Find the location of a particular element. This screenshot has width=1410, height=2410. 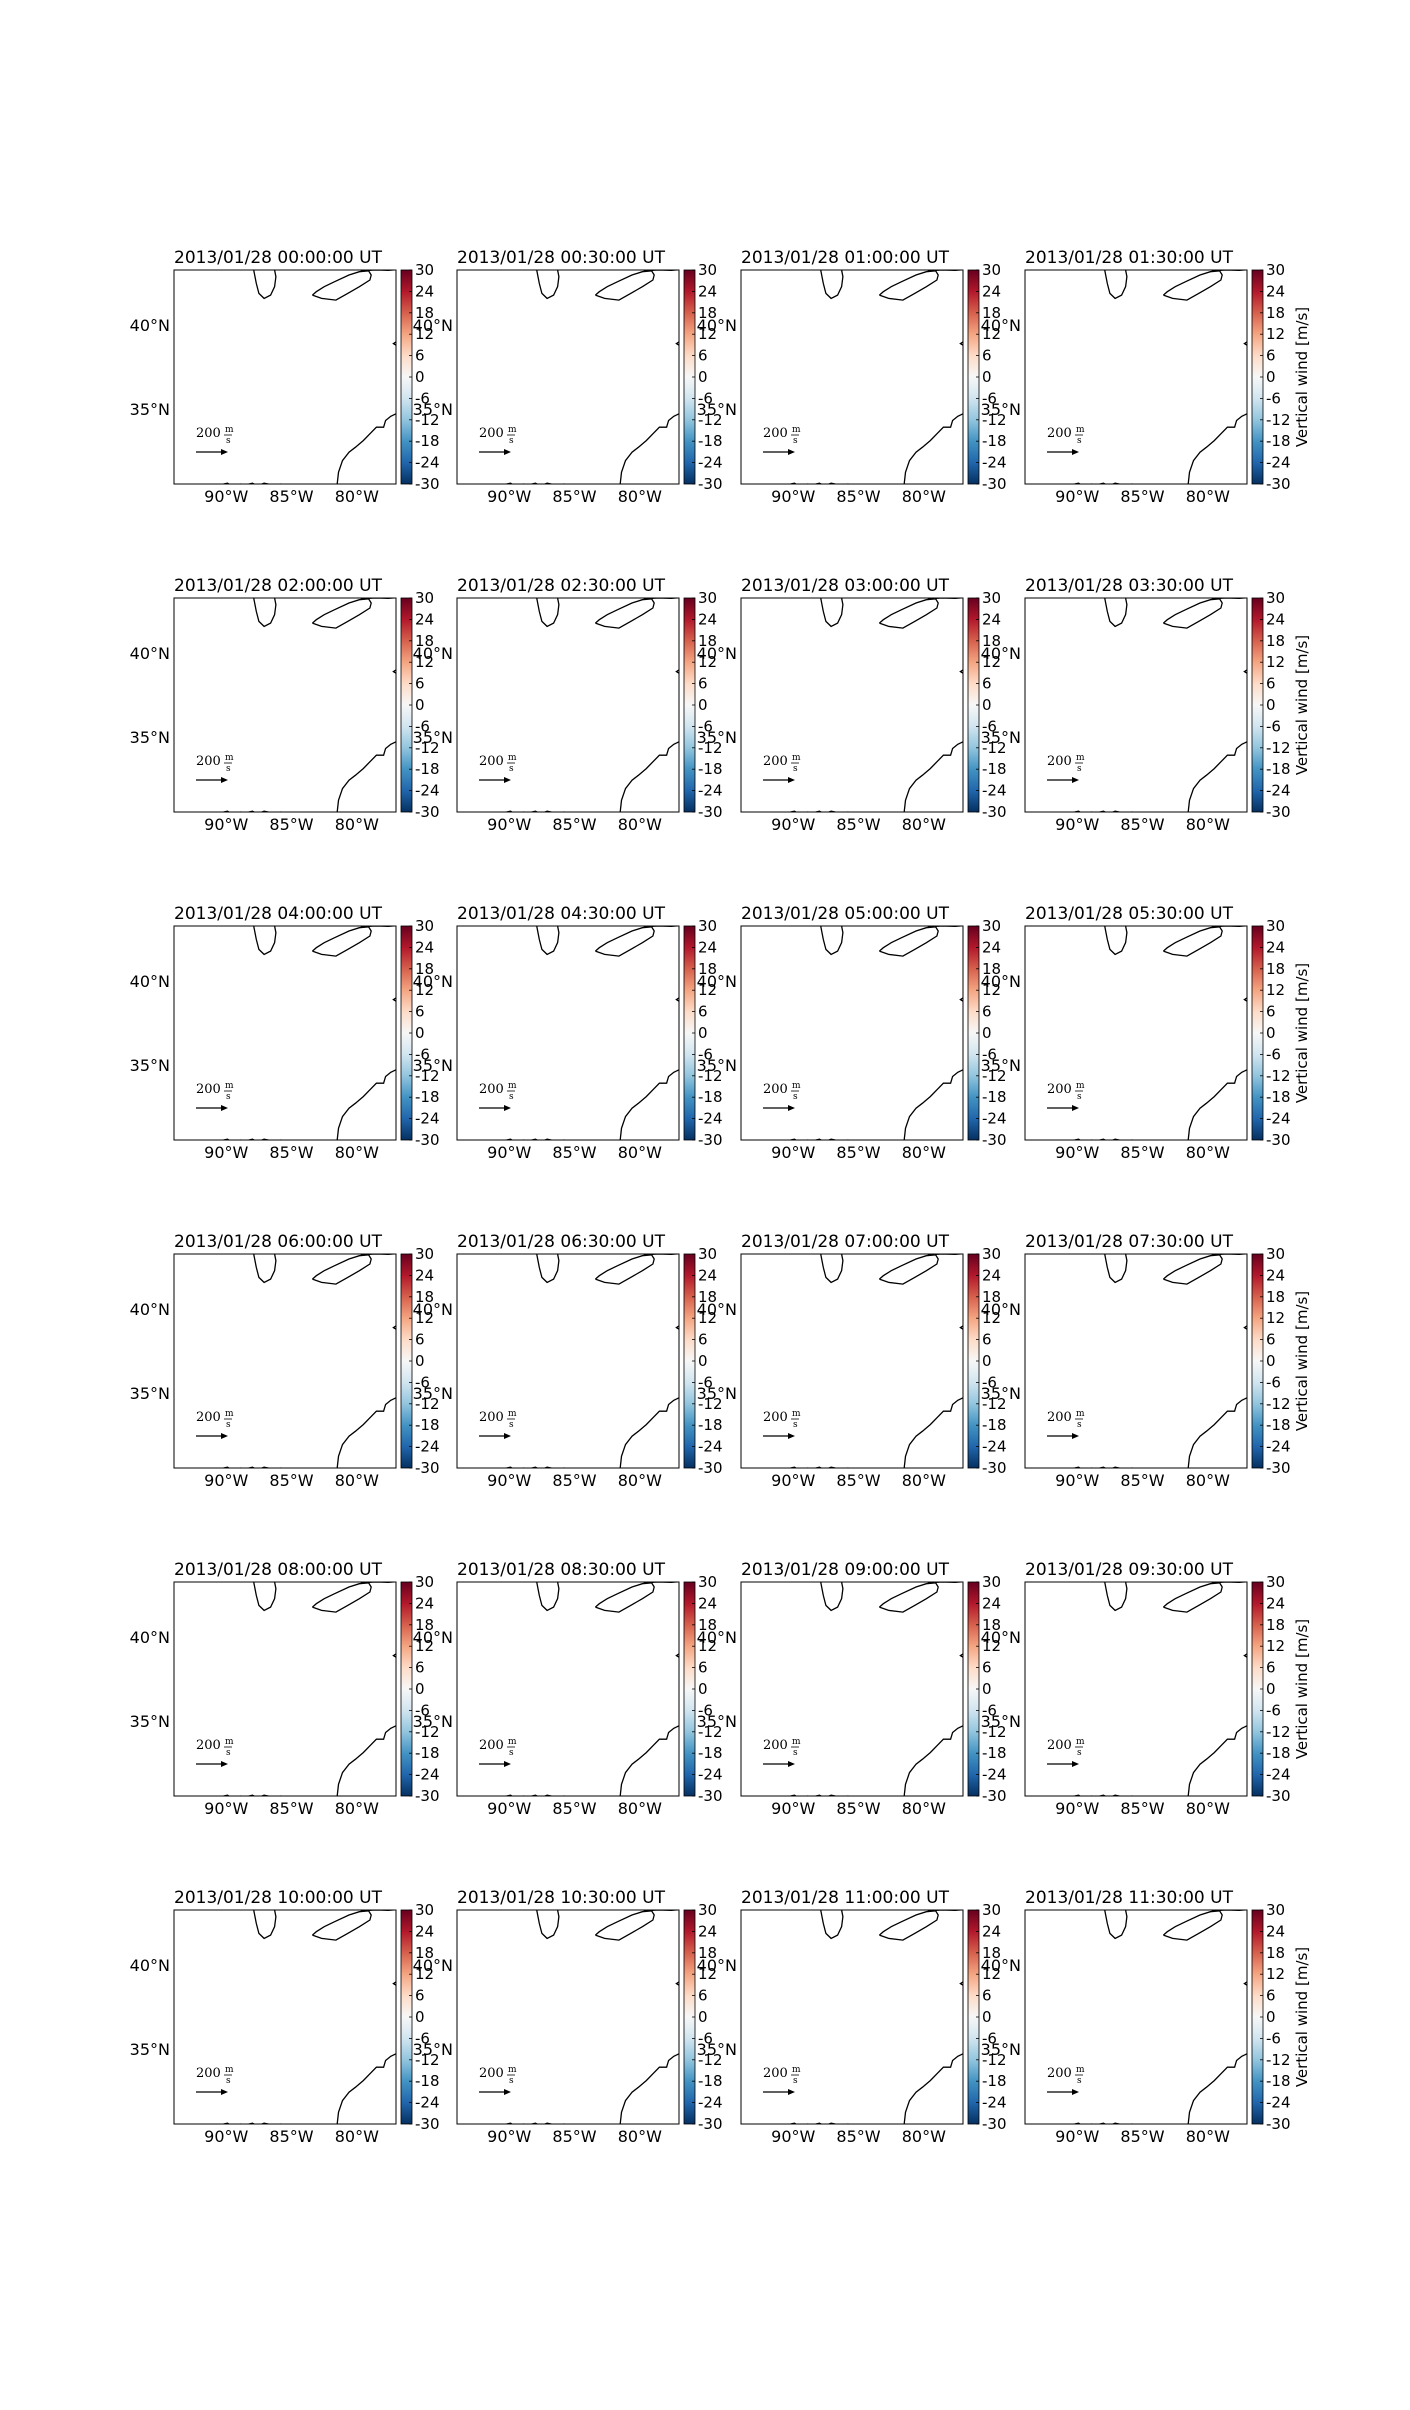

panel-title: 2013/01/28 08:30:00 UT is located at coordinates (561, 1570).